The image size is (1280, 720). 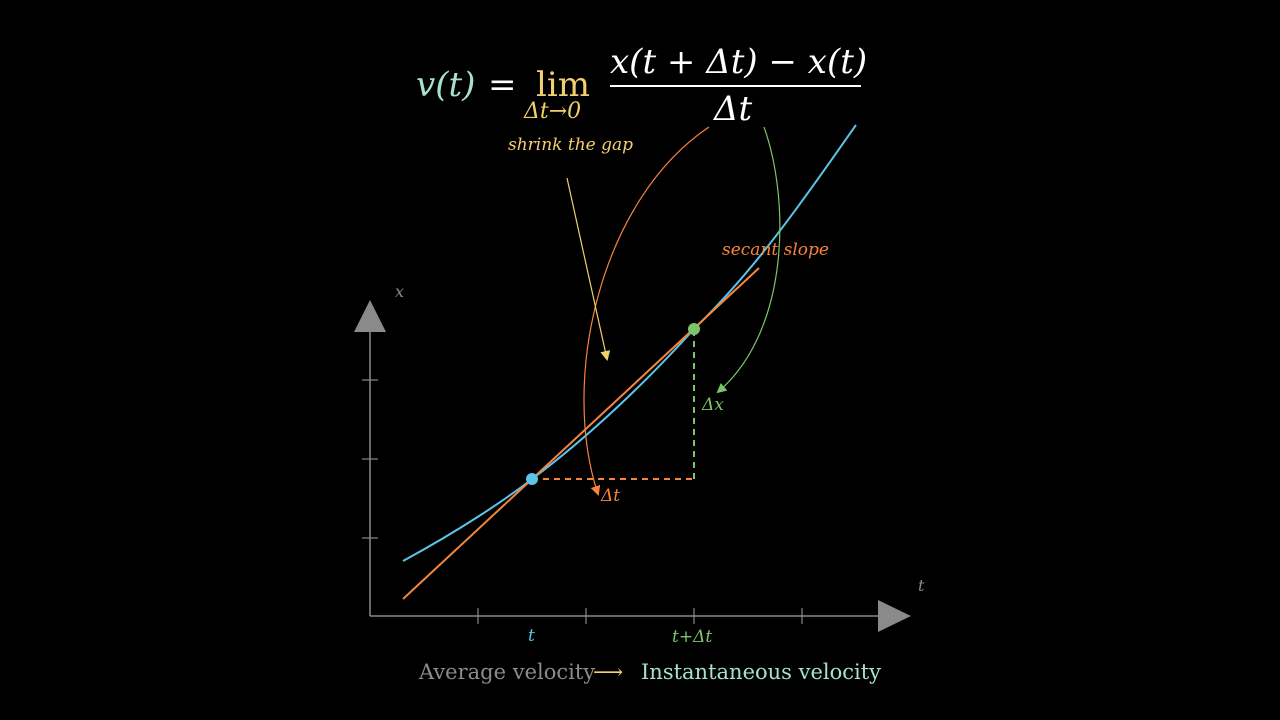 I want to click on delta-t-label: Δt, so click(x=610, y=496).